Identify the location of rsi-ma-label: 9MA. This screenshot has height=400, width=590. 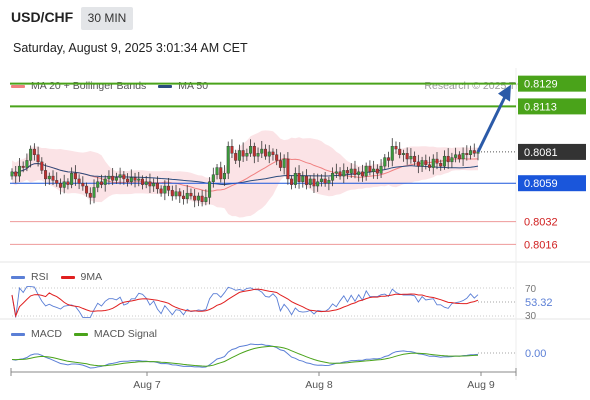
(91, 277).